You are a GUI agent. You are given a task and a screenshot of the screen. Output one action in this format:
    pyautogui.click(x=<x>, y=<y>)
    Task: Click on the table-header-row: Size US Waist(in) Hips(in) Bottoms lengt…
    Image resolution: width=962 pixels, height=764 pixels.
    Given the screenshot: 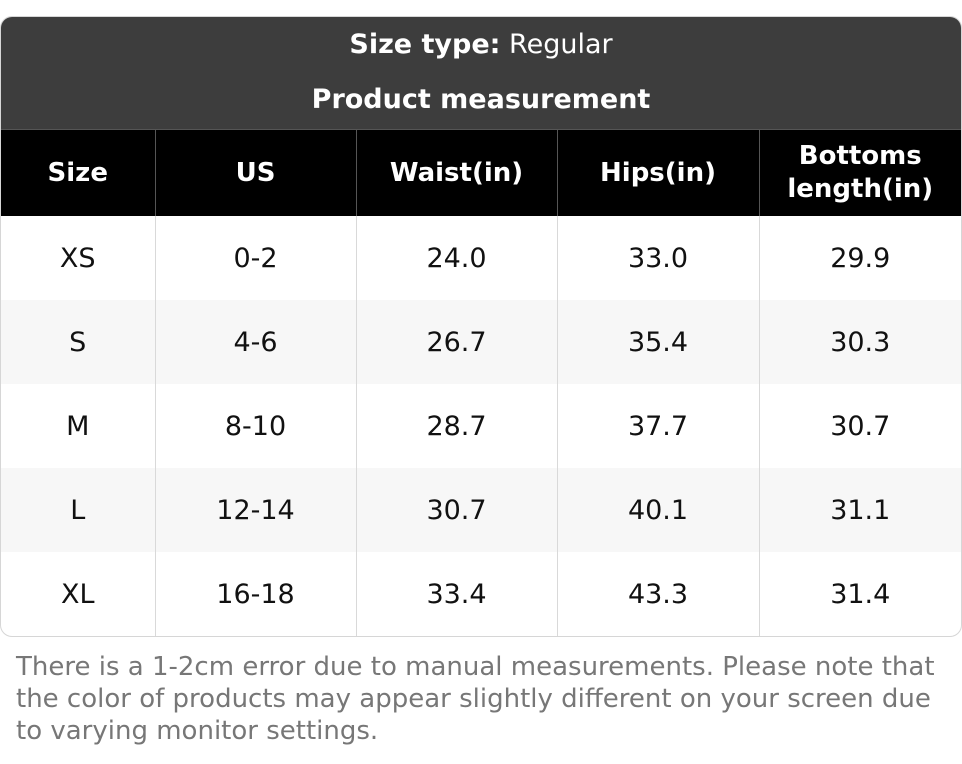 What is the action you would take?
    pyautogui.click(x=481, y=172)
    